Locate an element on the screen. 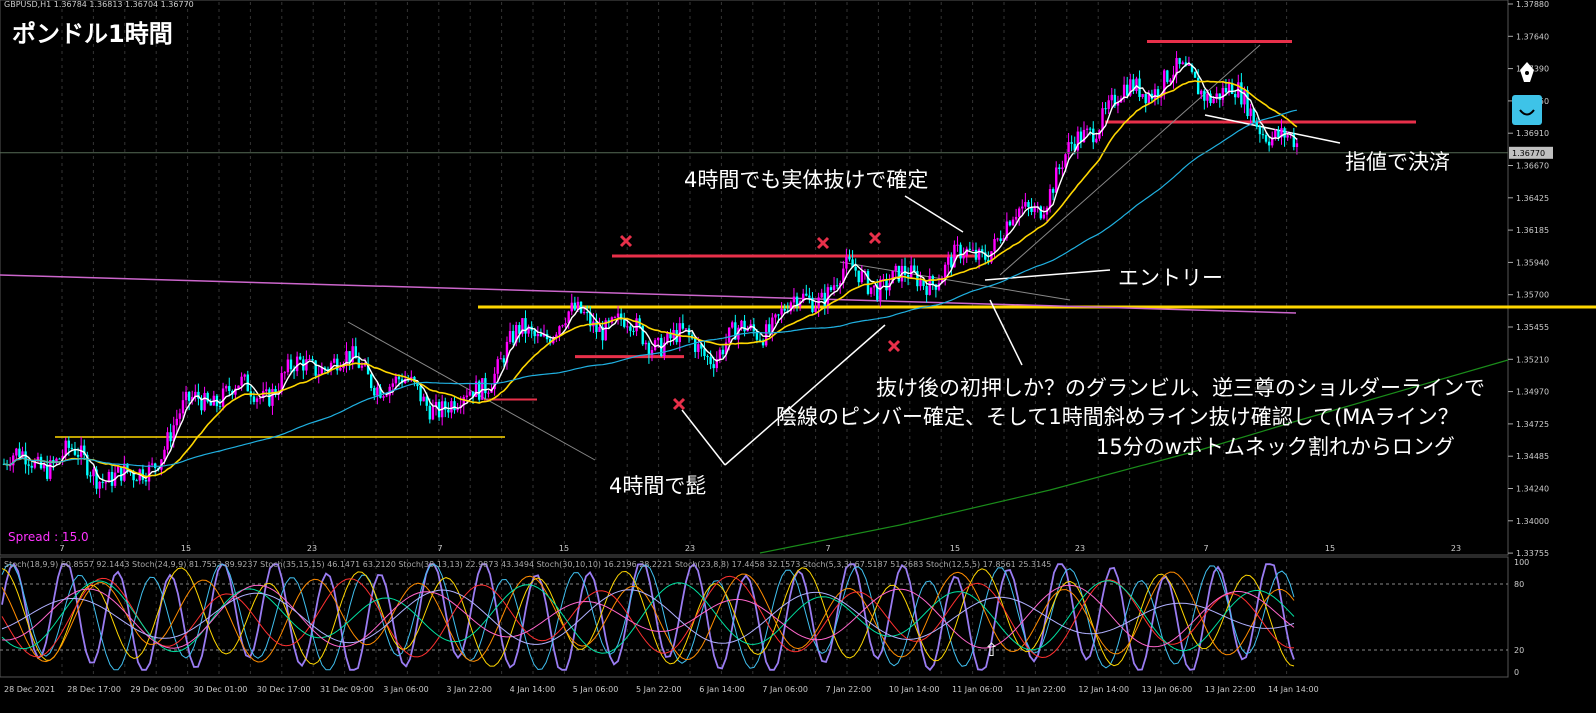  stoch-level-label: 80 is located at coordinates (1519, 584).